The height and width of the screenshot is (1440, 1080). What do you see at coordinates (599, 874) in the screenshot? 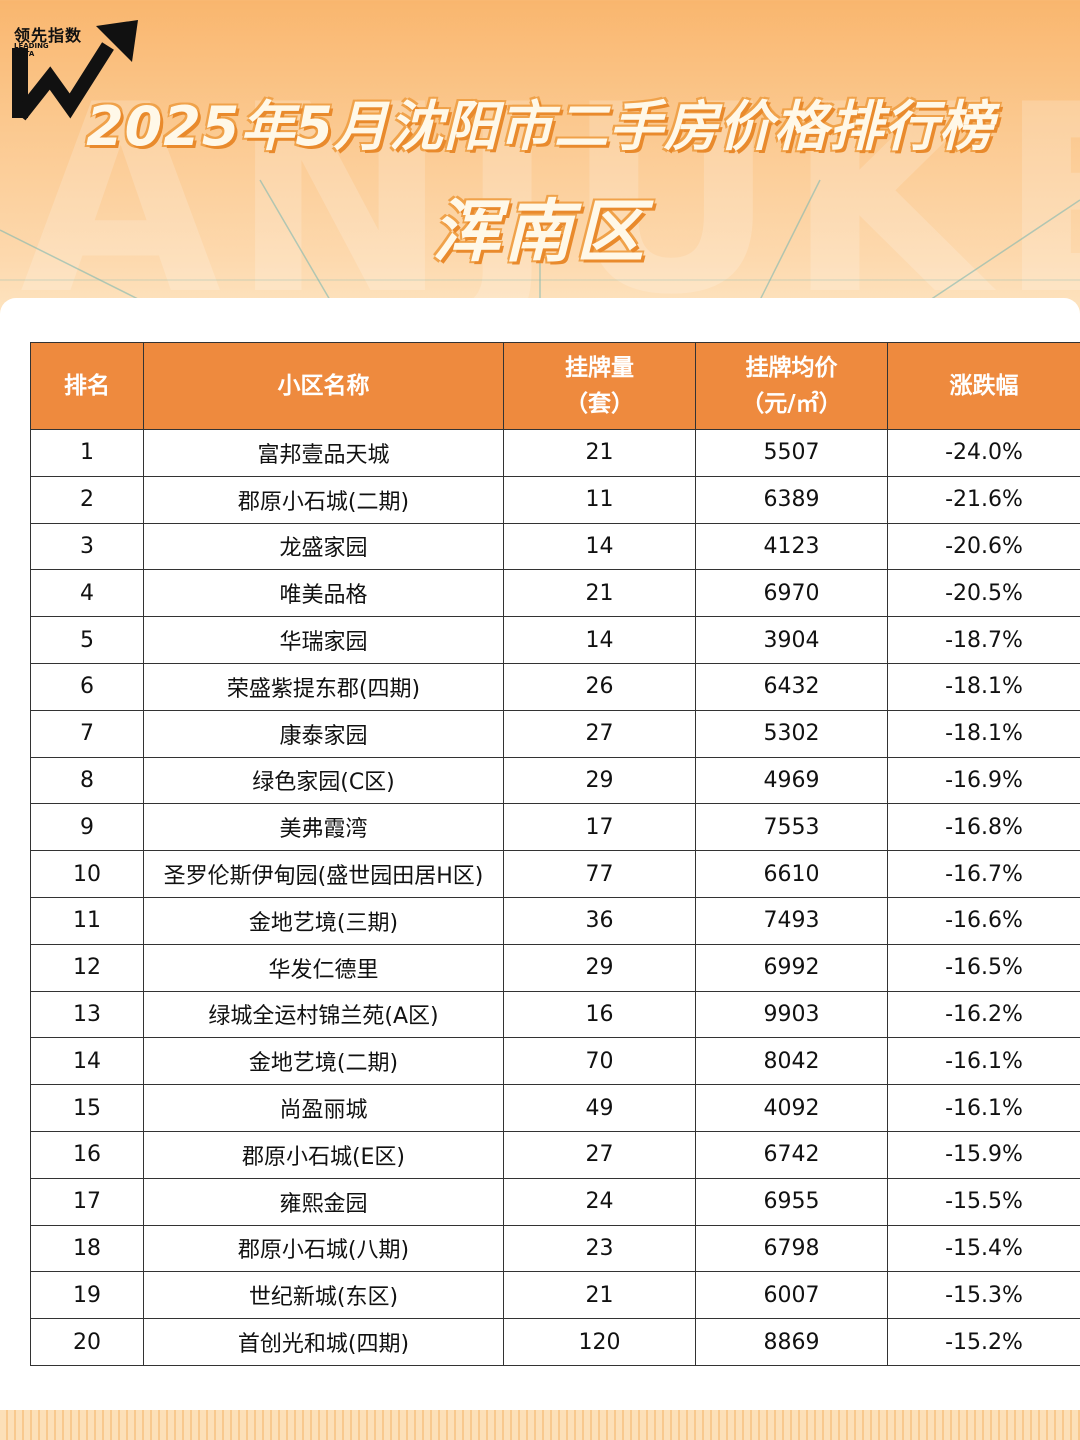
I see `listings-cell: 77` at bounding box center [599, 874].